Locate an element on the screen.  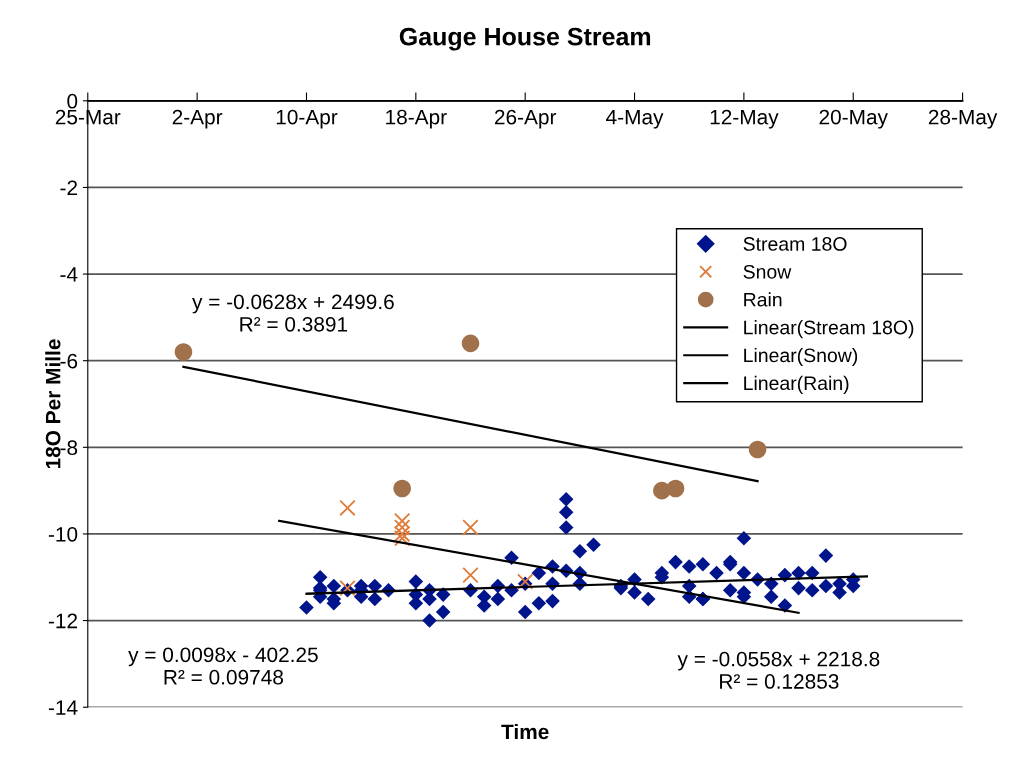
legend-label: Linear(Rain) is located at coordinates (796, 384).